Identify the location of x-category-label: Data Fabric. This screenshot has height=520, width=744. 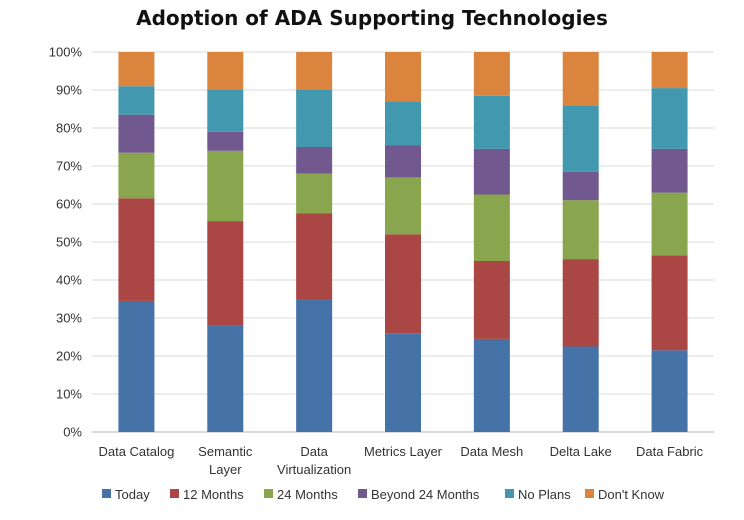
(670, 451).